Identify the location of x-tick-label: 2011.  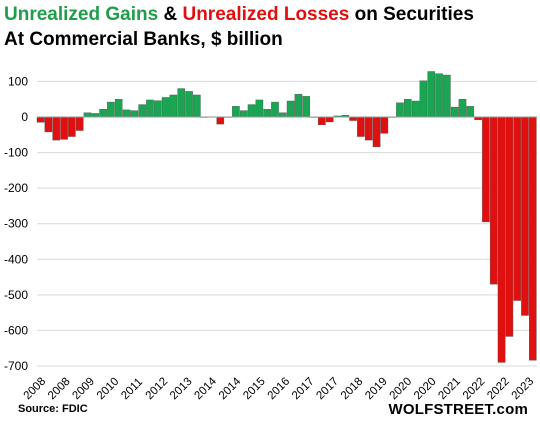
(132, 389).